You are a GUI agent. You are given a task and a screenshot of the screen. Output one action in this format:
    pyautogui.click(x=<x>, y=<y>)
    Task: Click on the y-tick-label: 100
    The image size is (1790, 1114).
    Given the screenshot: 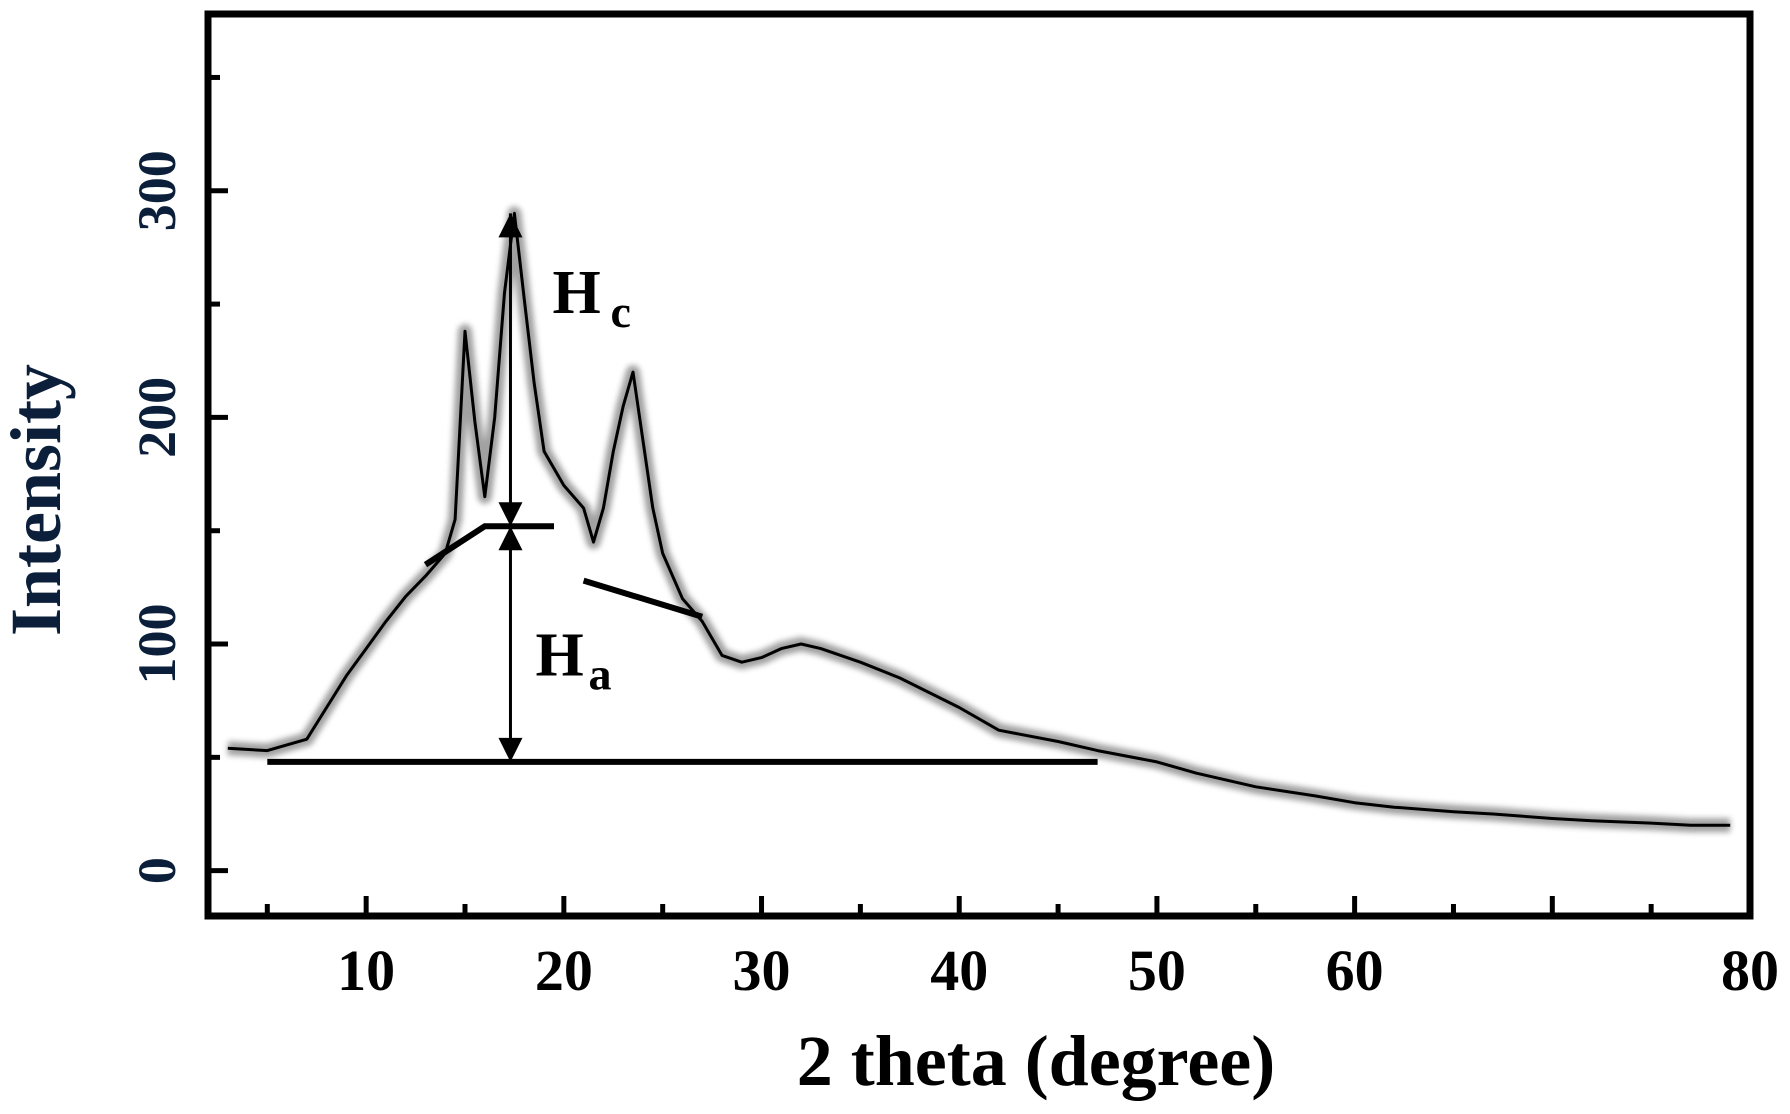 What is the action you would take?
    pyautogui.click(x=157, y=644)
    